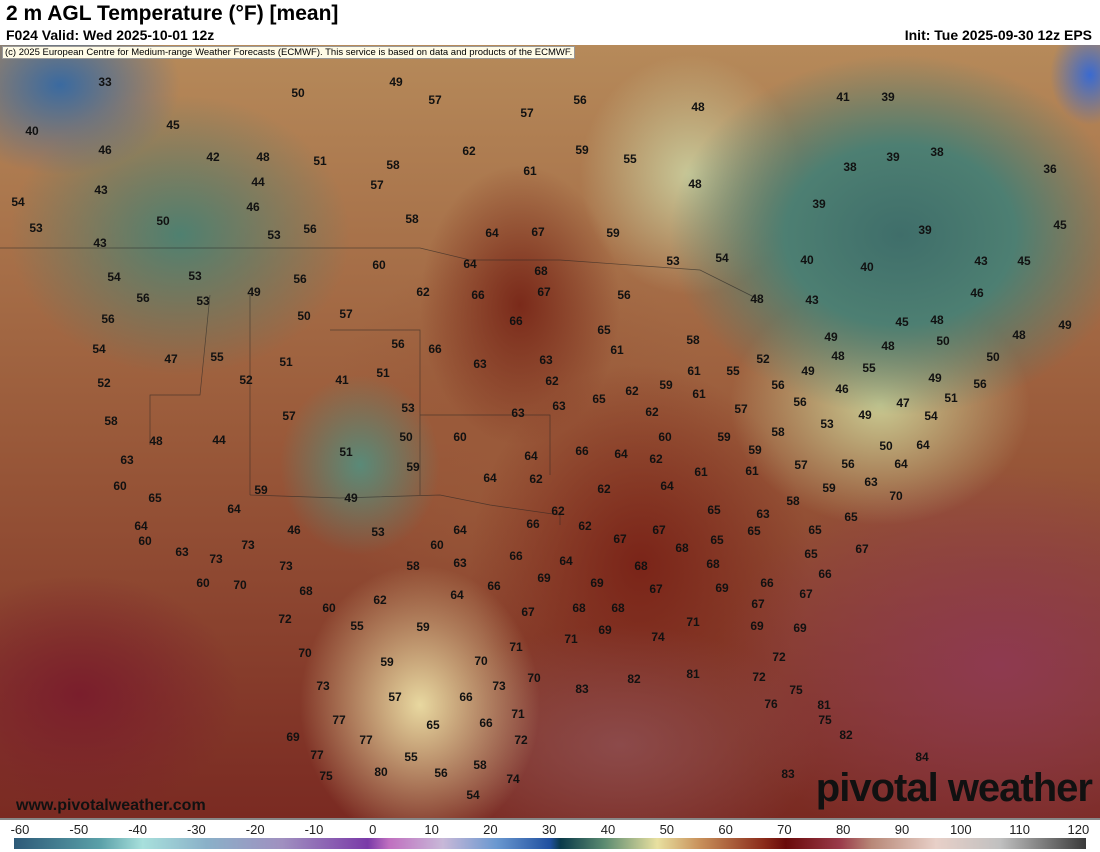  Describe the element at coordinates (725, 829) in the screenshot. I see `colorbar-tick-label: 60` at that location.